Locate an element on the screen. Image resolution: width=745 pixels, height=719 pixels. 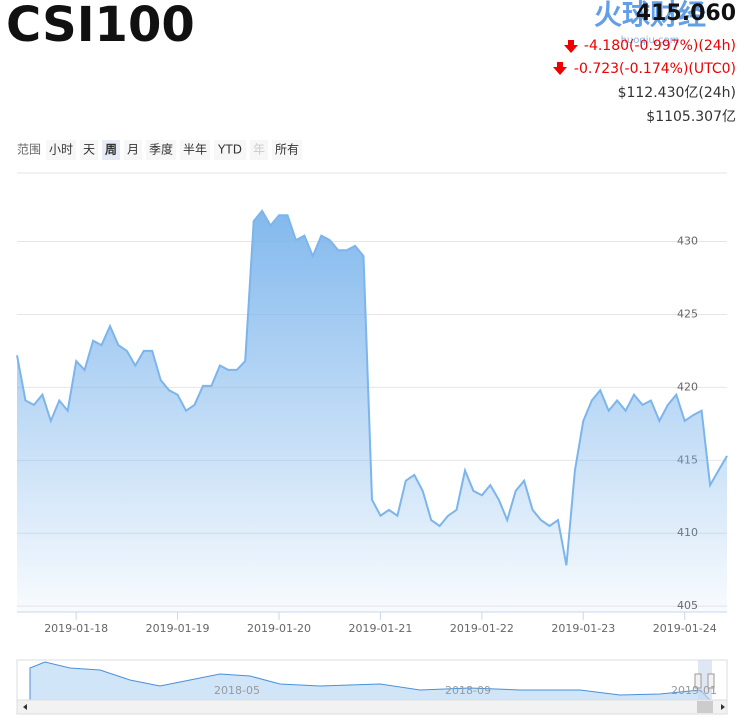
navigator-window is located at coordinates (705, 680).